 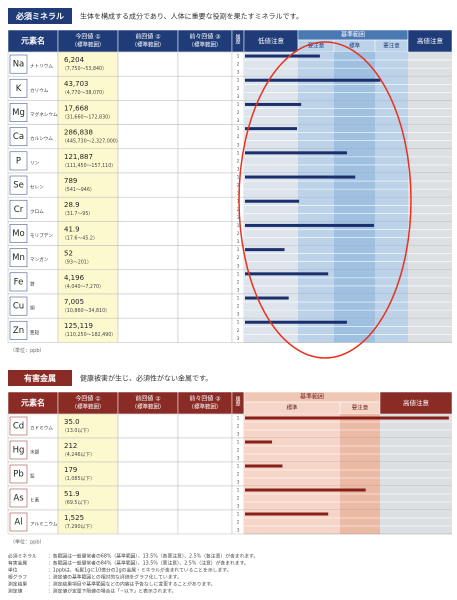 I want to click on element-name: 水銀, so click(x=35, y=452).